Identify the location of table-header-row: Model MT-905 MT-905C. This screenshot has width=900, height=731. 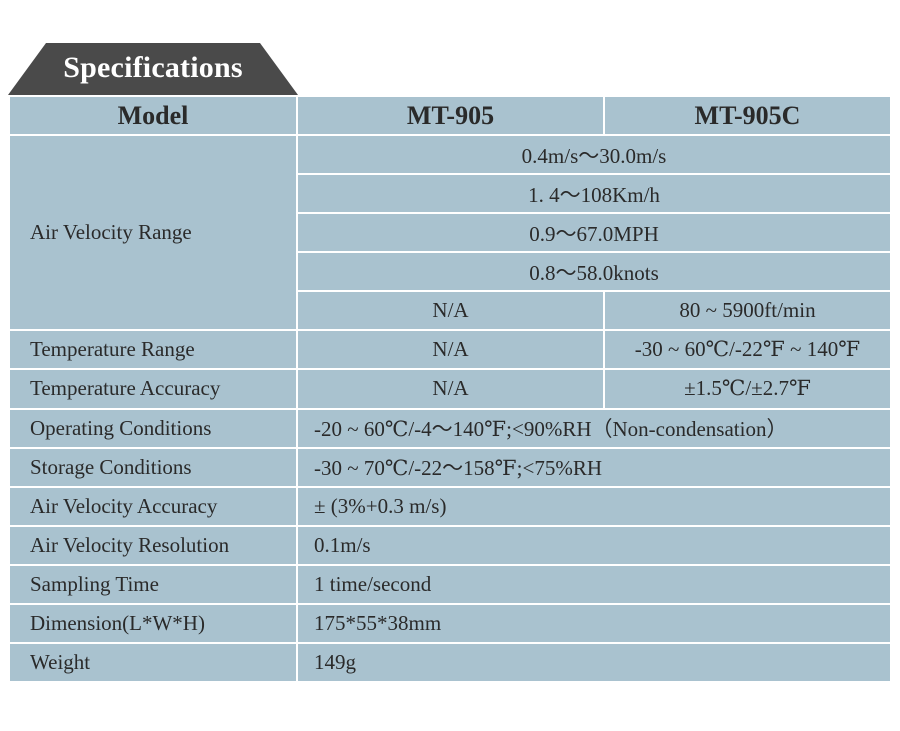
(450, 115).